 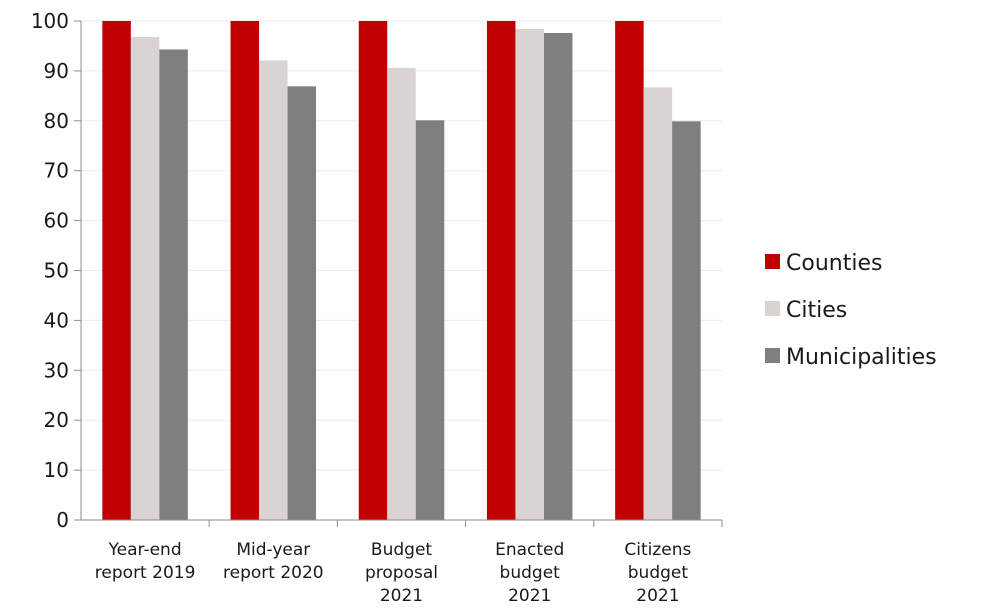 What do you see at coordinates (56, 320) in the screenshot?
I see `y-tick-label: 40` at bounding box center [56, 320].